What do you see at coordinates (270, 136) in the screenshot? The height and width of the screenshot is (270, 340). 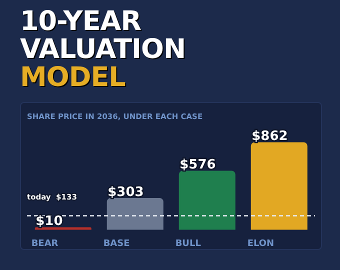 I see `data-label: $862` at bounding box center [270, 136].